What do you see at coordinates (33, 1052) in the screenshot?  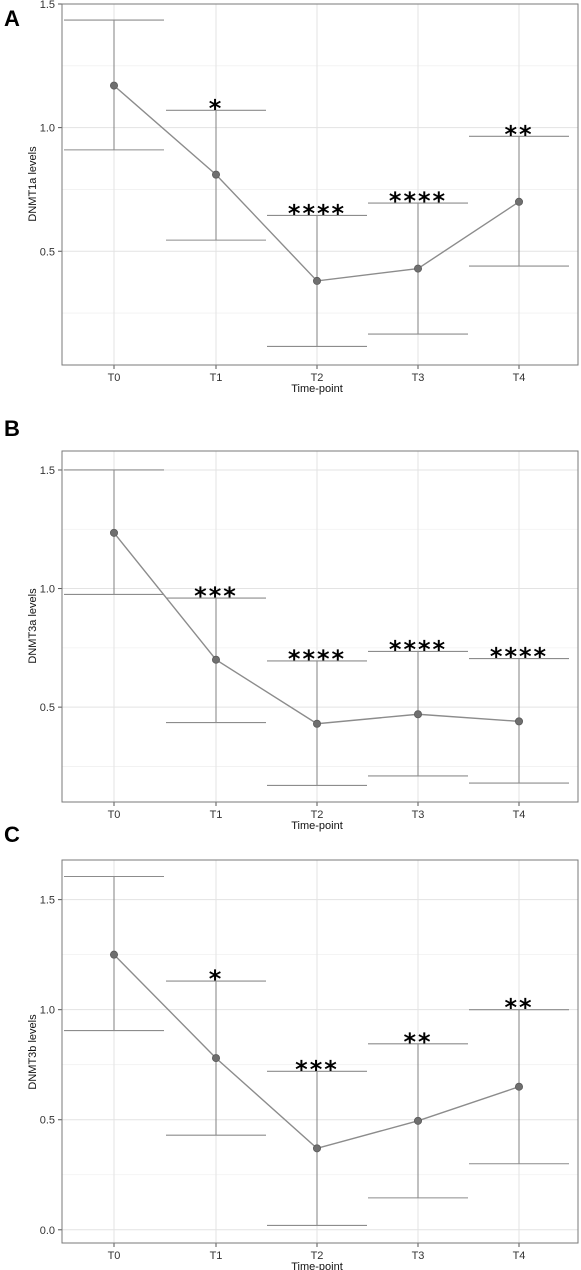 I see `y-axis-title: DNMT3b levels` at bounding box center [33, 1052].